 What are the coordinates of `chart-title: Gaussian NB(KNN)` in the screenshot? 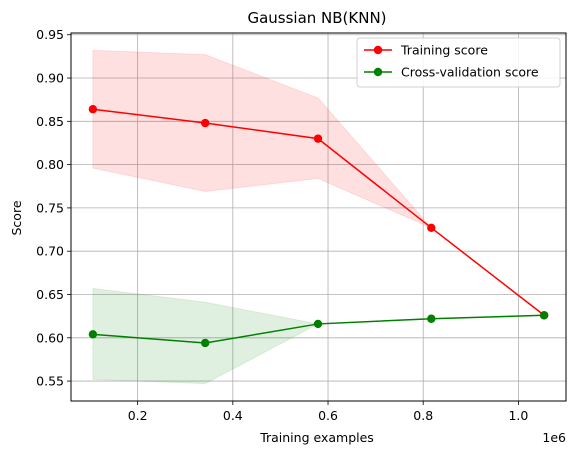 It's located at (316, 18).